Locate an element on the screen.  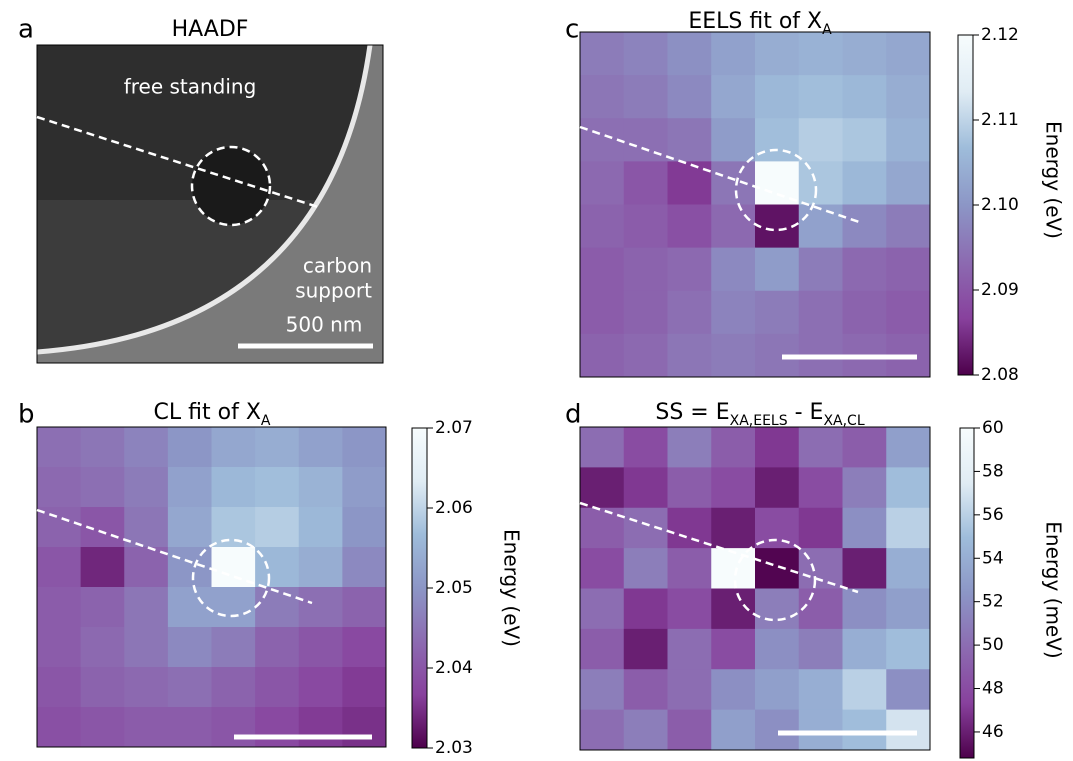
colorbar-tick-label: 60 is located at coordinates (993, 428).